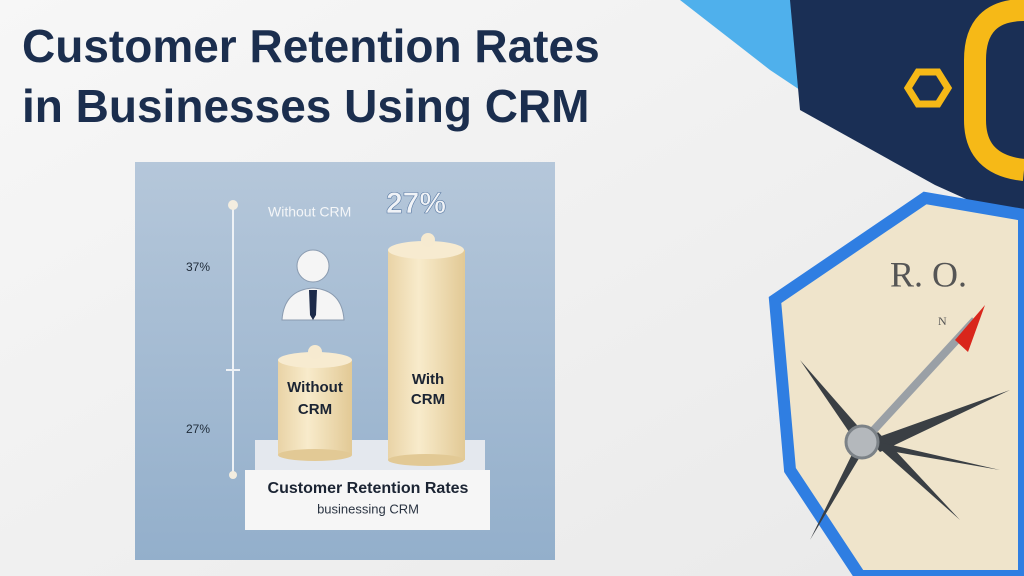 The image size is (1024, 576). What do you see at coordinates (368, 508) in the screenshot?
I see `base-subtitle: businessing CRM` at bounding box center [368, 508].